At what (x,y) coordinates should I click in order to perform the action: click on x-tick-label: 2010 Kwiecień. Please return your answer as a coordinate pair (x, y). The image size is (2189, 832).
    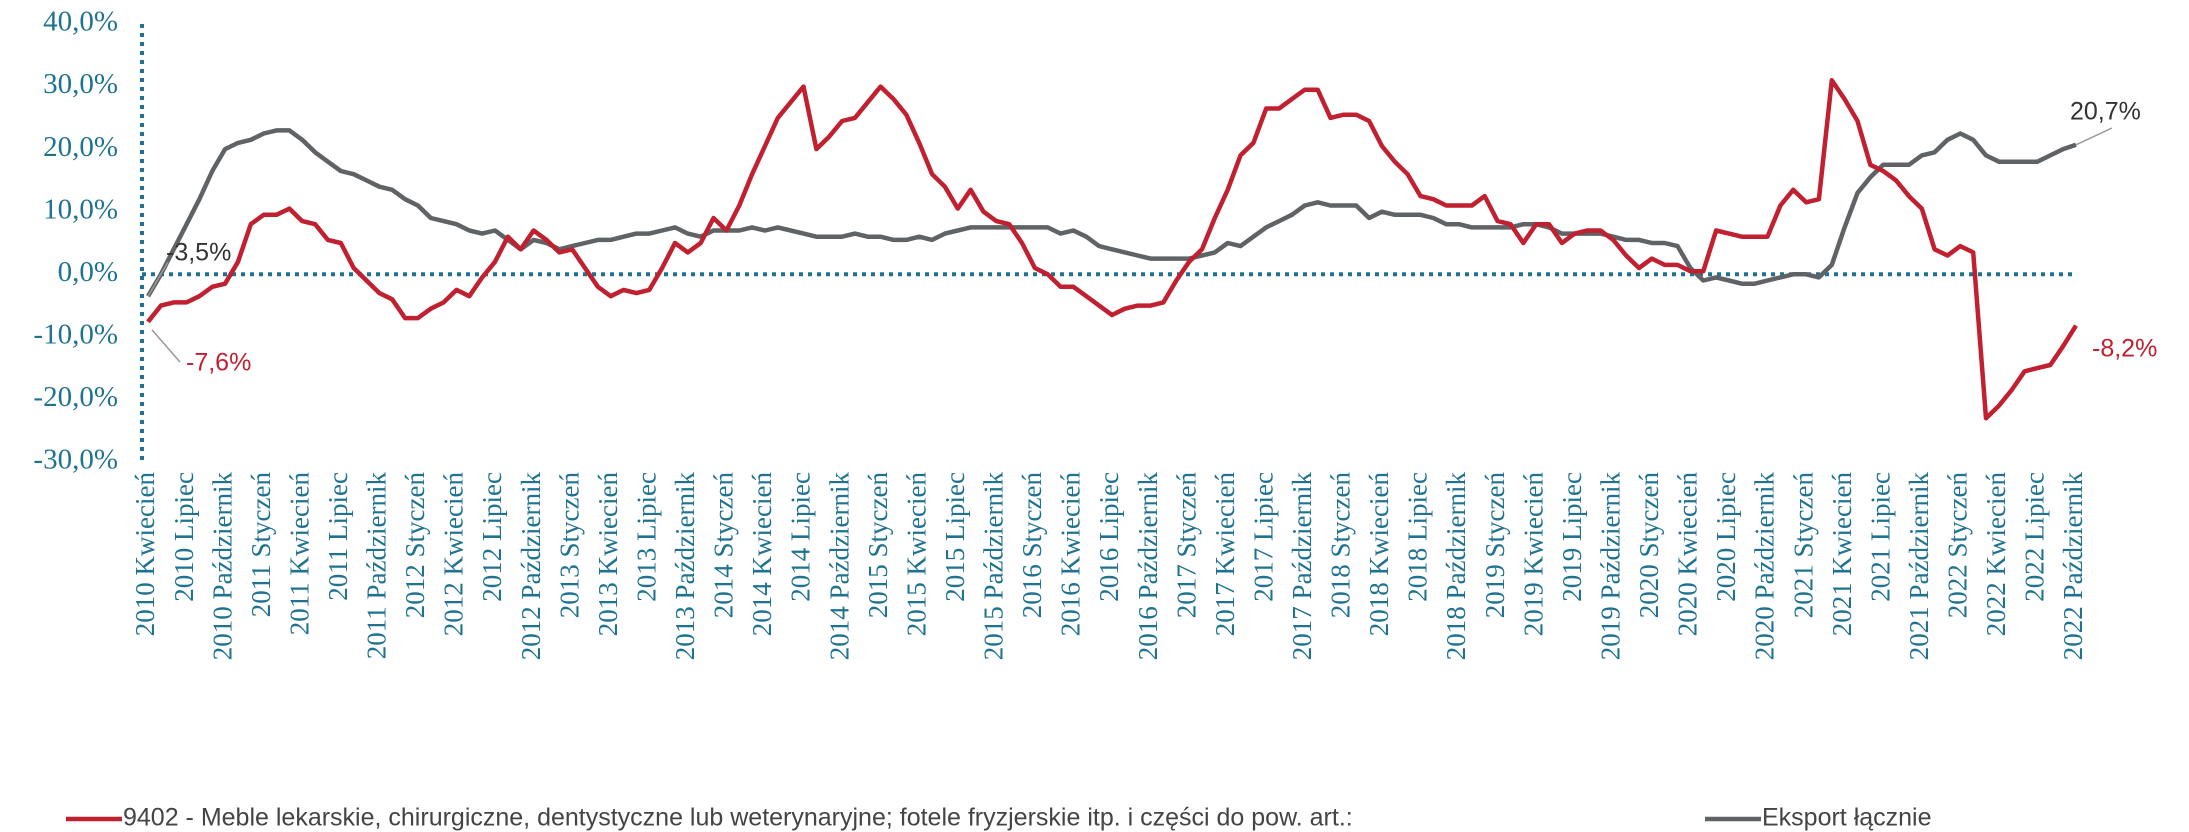
    Looking at the image, I should click on (145, 554).